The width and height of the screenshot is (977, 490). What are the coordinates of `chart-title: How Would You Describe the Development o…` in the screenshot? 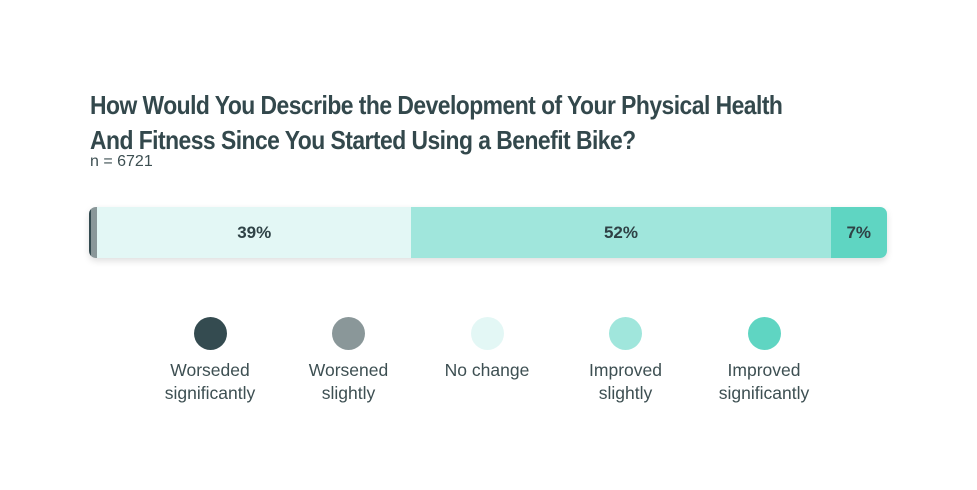 It's located at (442, 123).